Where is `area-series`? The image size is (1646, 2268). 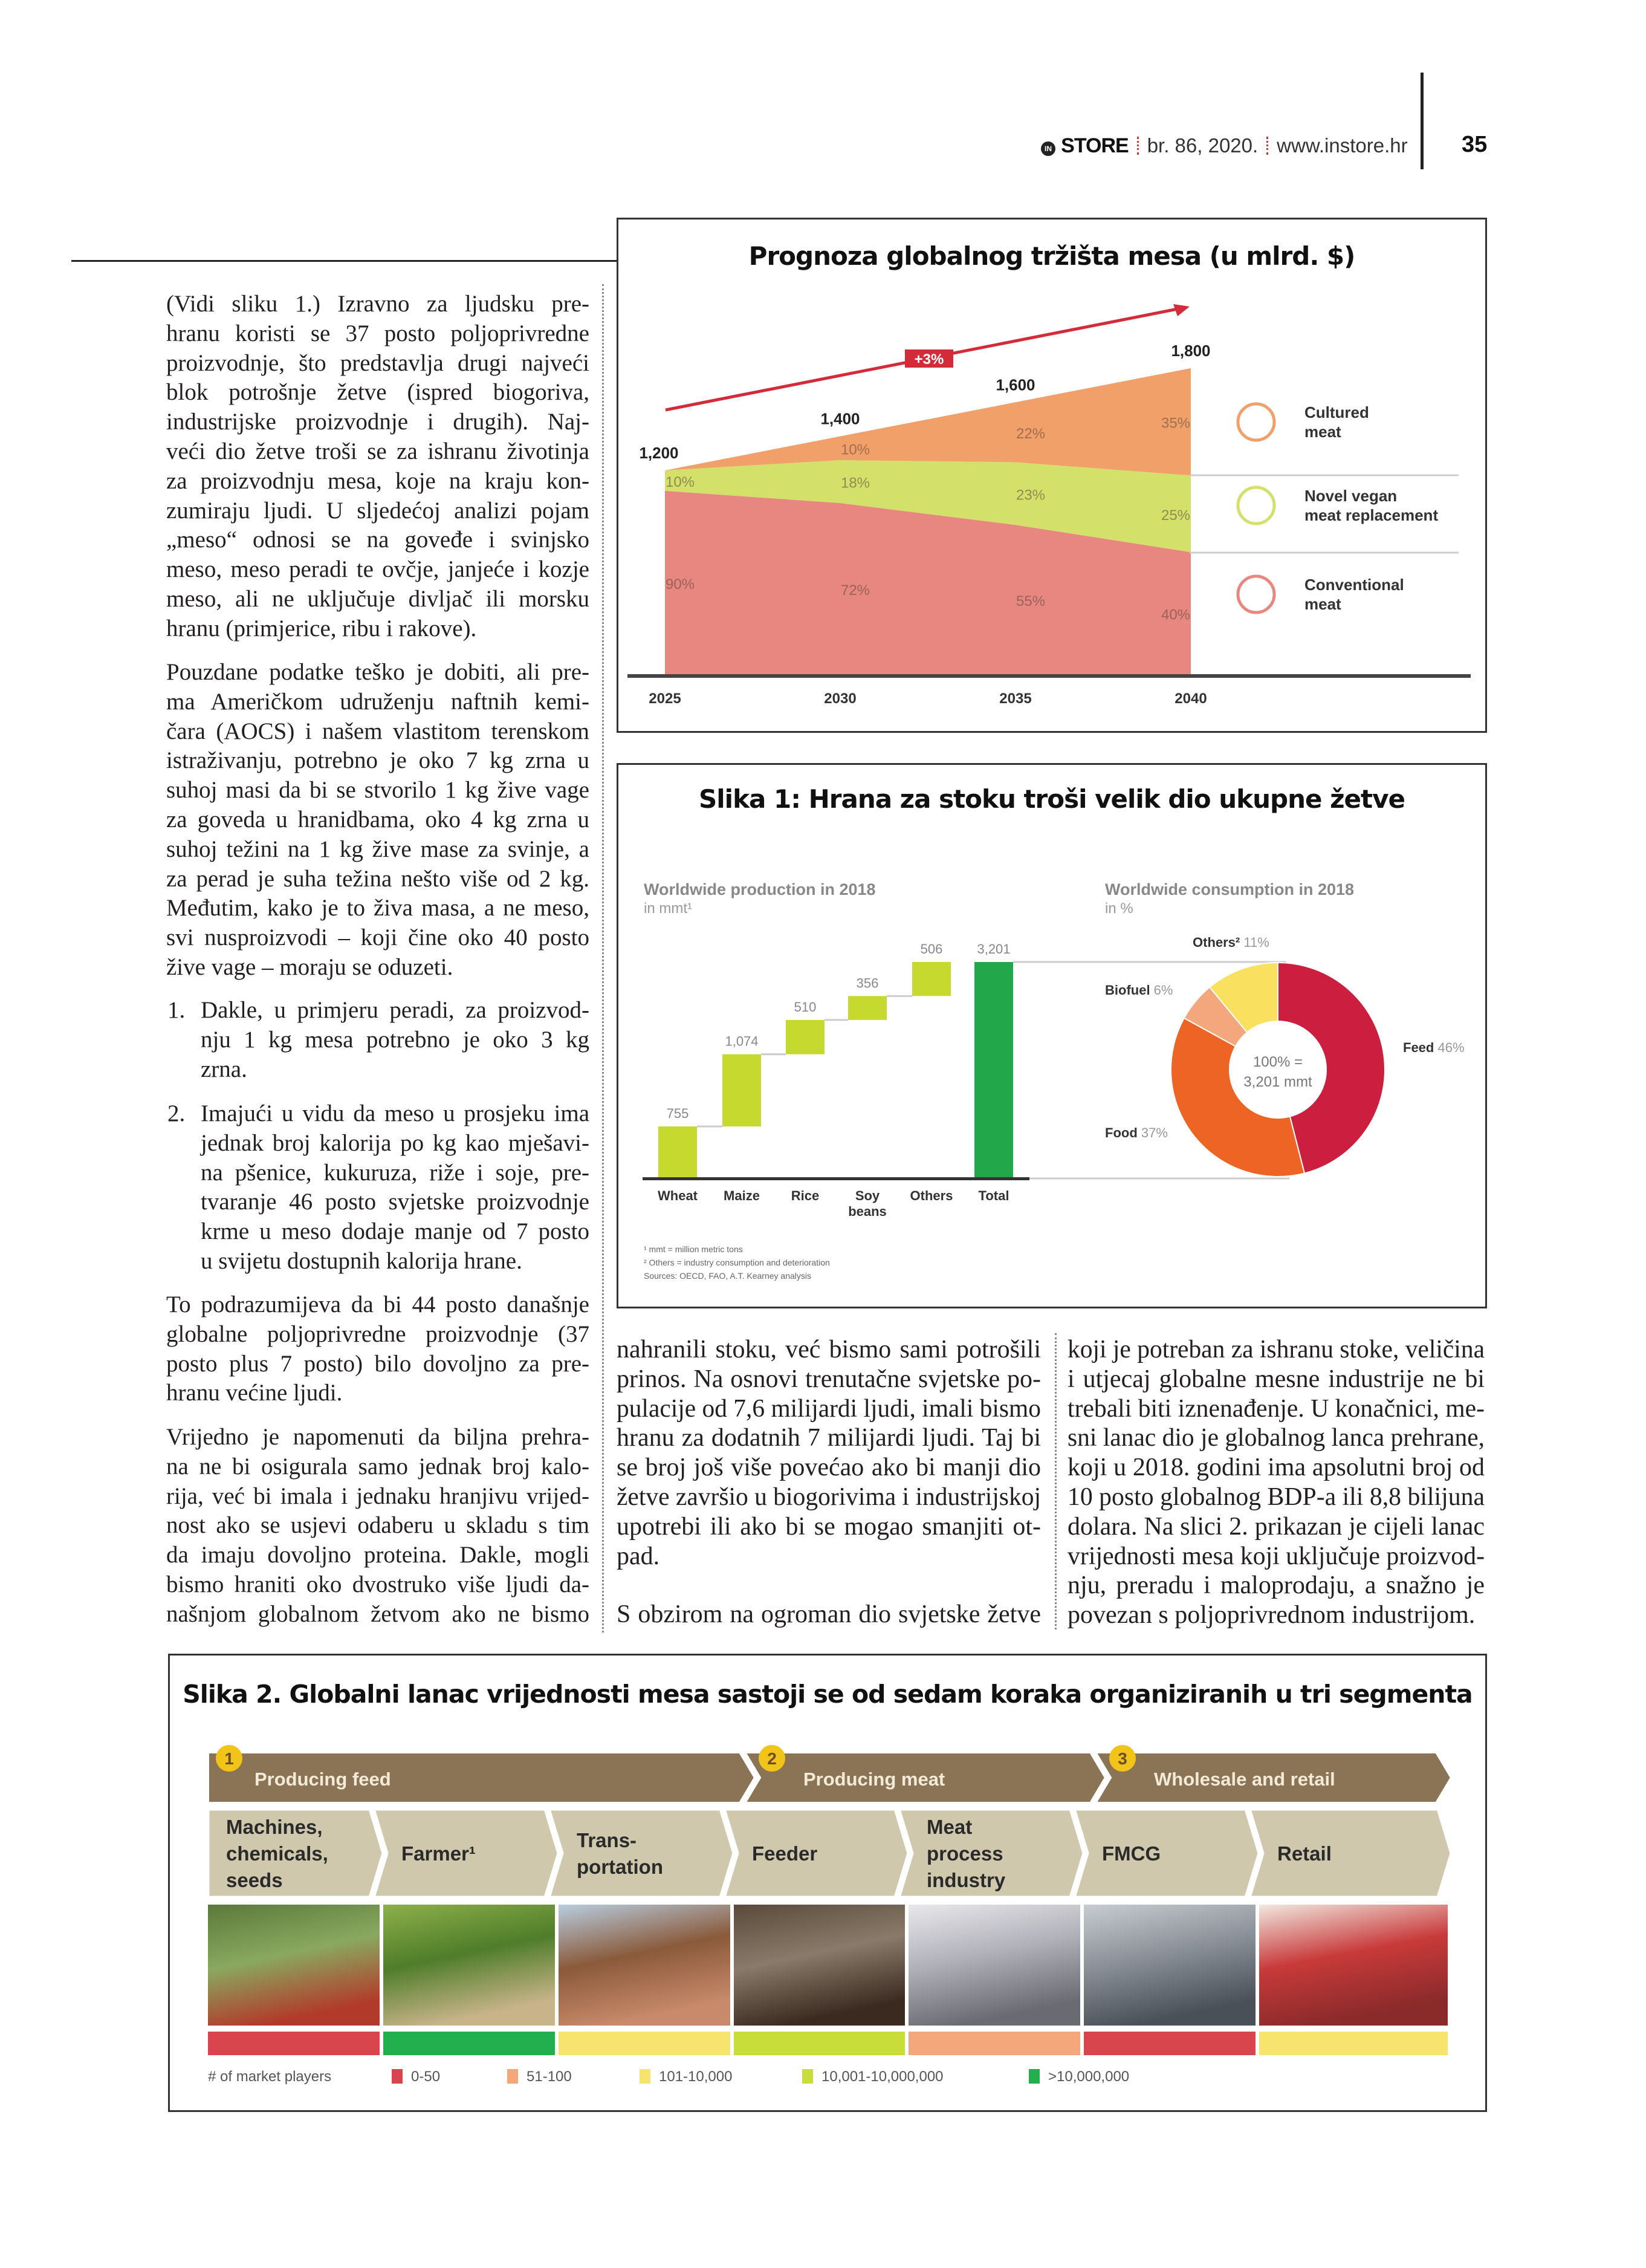
area-series is located at coordinates (928, 582).